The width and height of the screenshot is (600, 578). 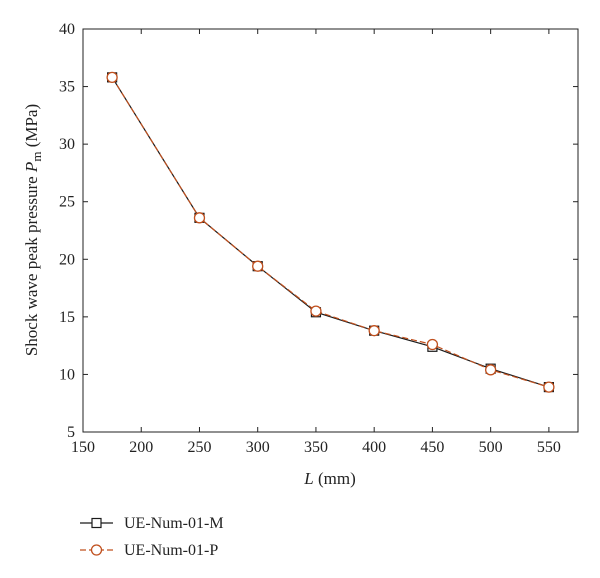 What do you see at coordinates (141, 447) in the screenshot?
I see `x-tick-label: 200` at bounding box center [141, 447].